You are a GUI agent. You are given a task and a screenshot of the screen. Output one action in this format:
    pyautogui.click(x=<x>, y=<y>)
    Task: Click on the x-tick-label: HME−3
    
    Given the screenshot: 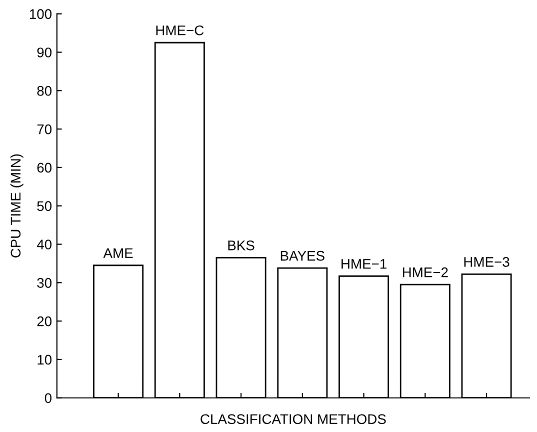 What is the action you would take?
    pyautogui.click(x=487, y=262)
    